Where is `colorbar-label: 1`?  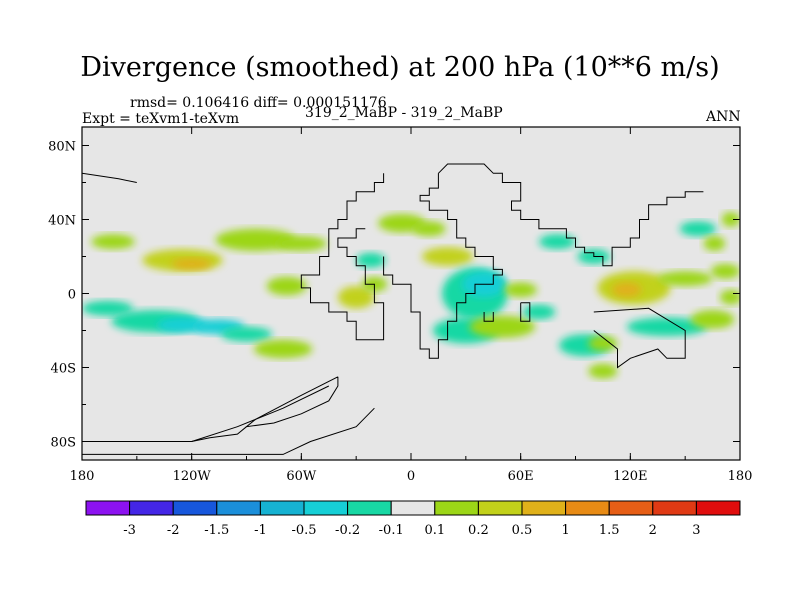
colorbar-label: 1 is located at coordinates (565, 530).